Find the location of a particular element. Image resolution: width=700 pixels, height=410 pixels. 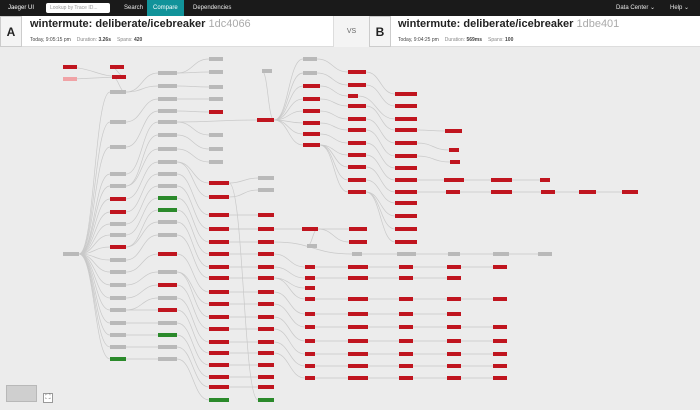

nav-dependencies-link: Dependencies is located at coordinates (212, 8).